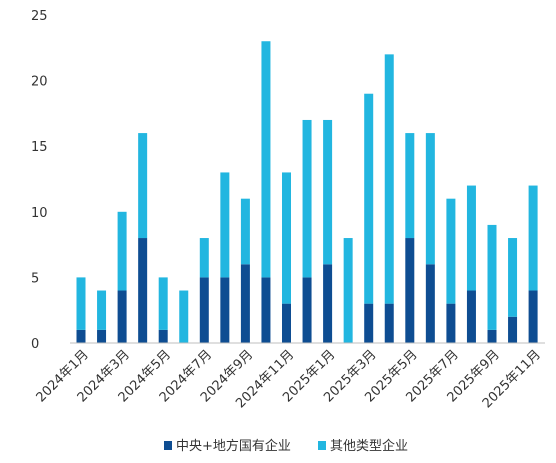 Image resolution: width=556 pixels, height=463 pixels. Describe the element at coordinates (35, 278) in the screenshot. I see `y-tick-label: 5` at that location.